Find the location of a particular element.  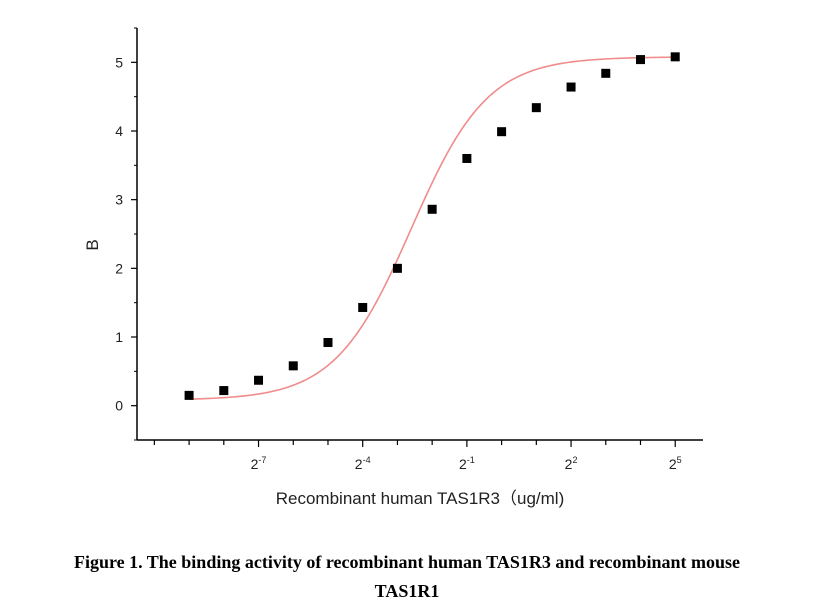

x-tick-label: 2-1 is located at coordinates (467, 463).